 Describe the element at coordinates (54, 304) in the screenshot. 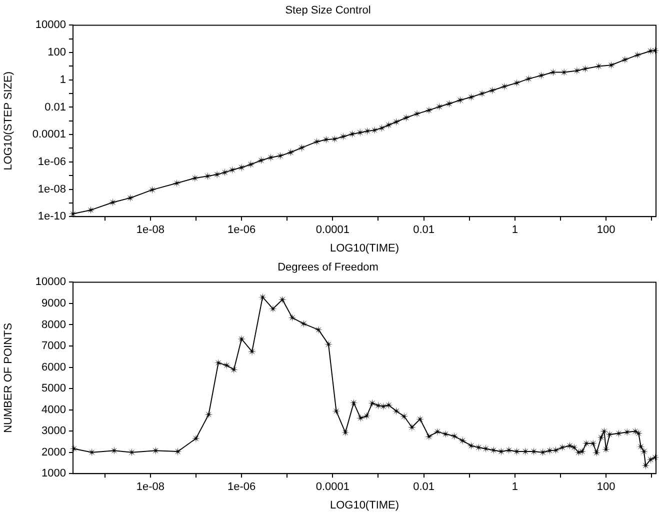

I see `y-tick-label: 9000` at that location.